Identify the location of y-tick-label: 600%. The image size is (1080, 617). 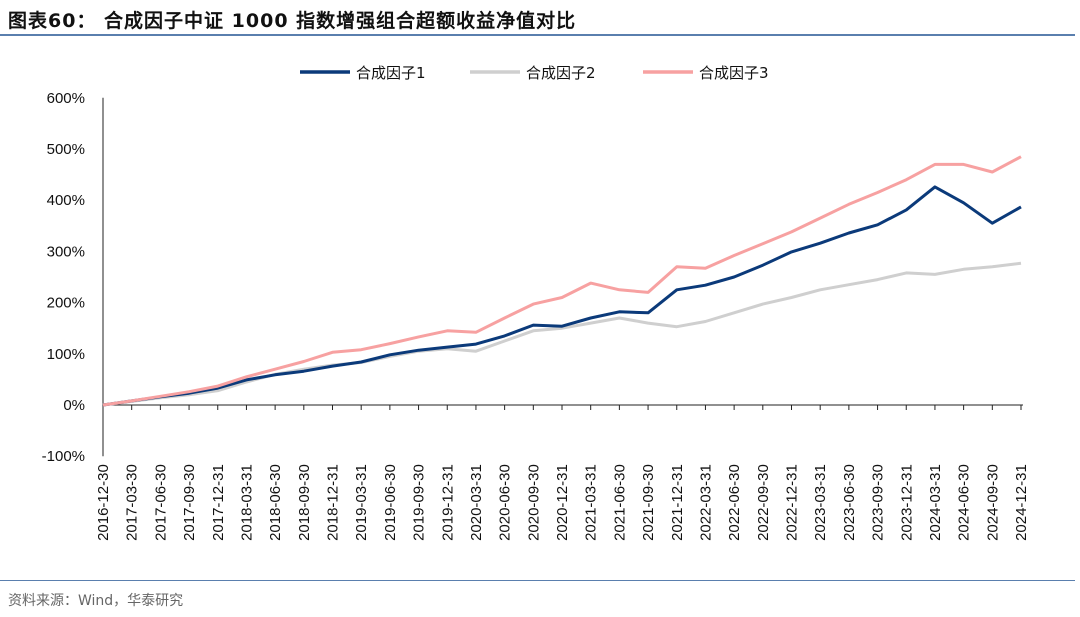
(66, 98).